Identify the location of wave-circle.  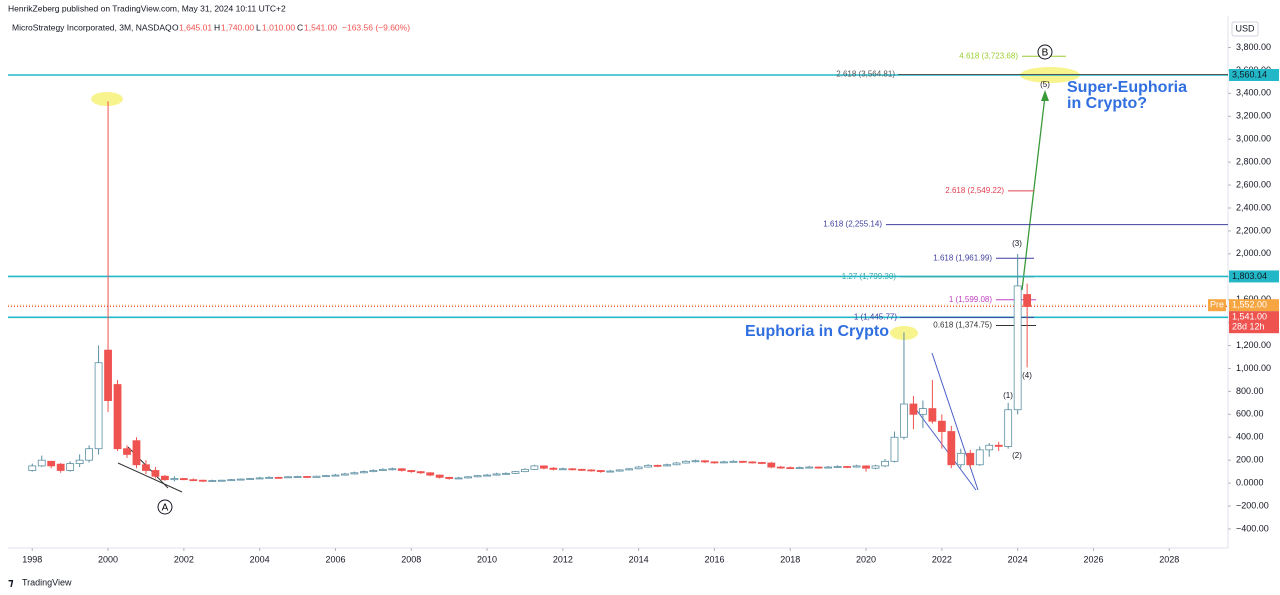
(165, 507).